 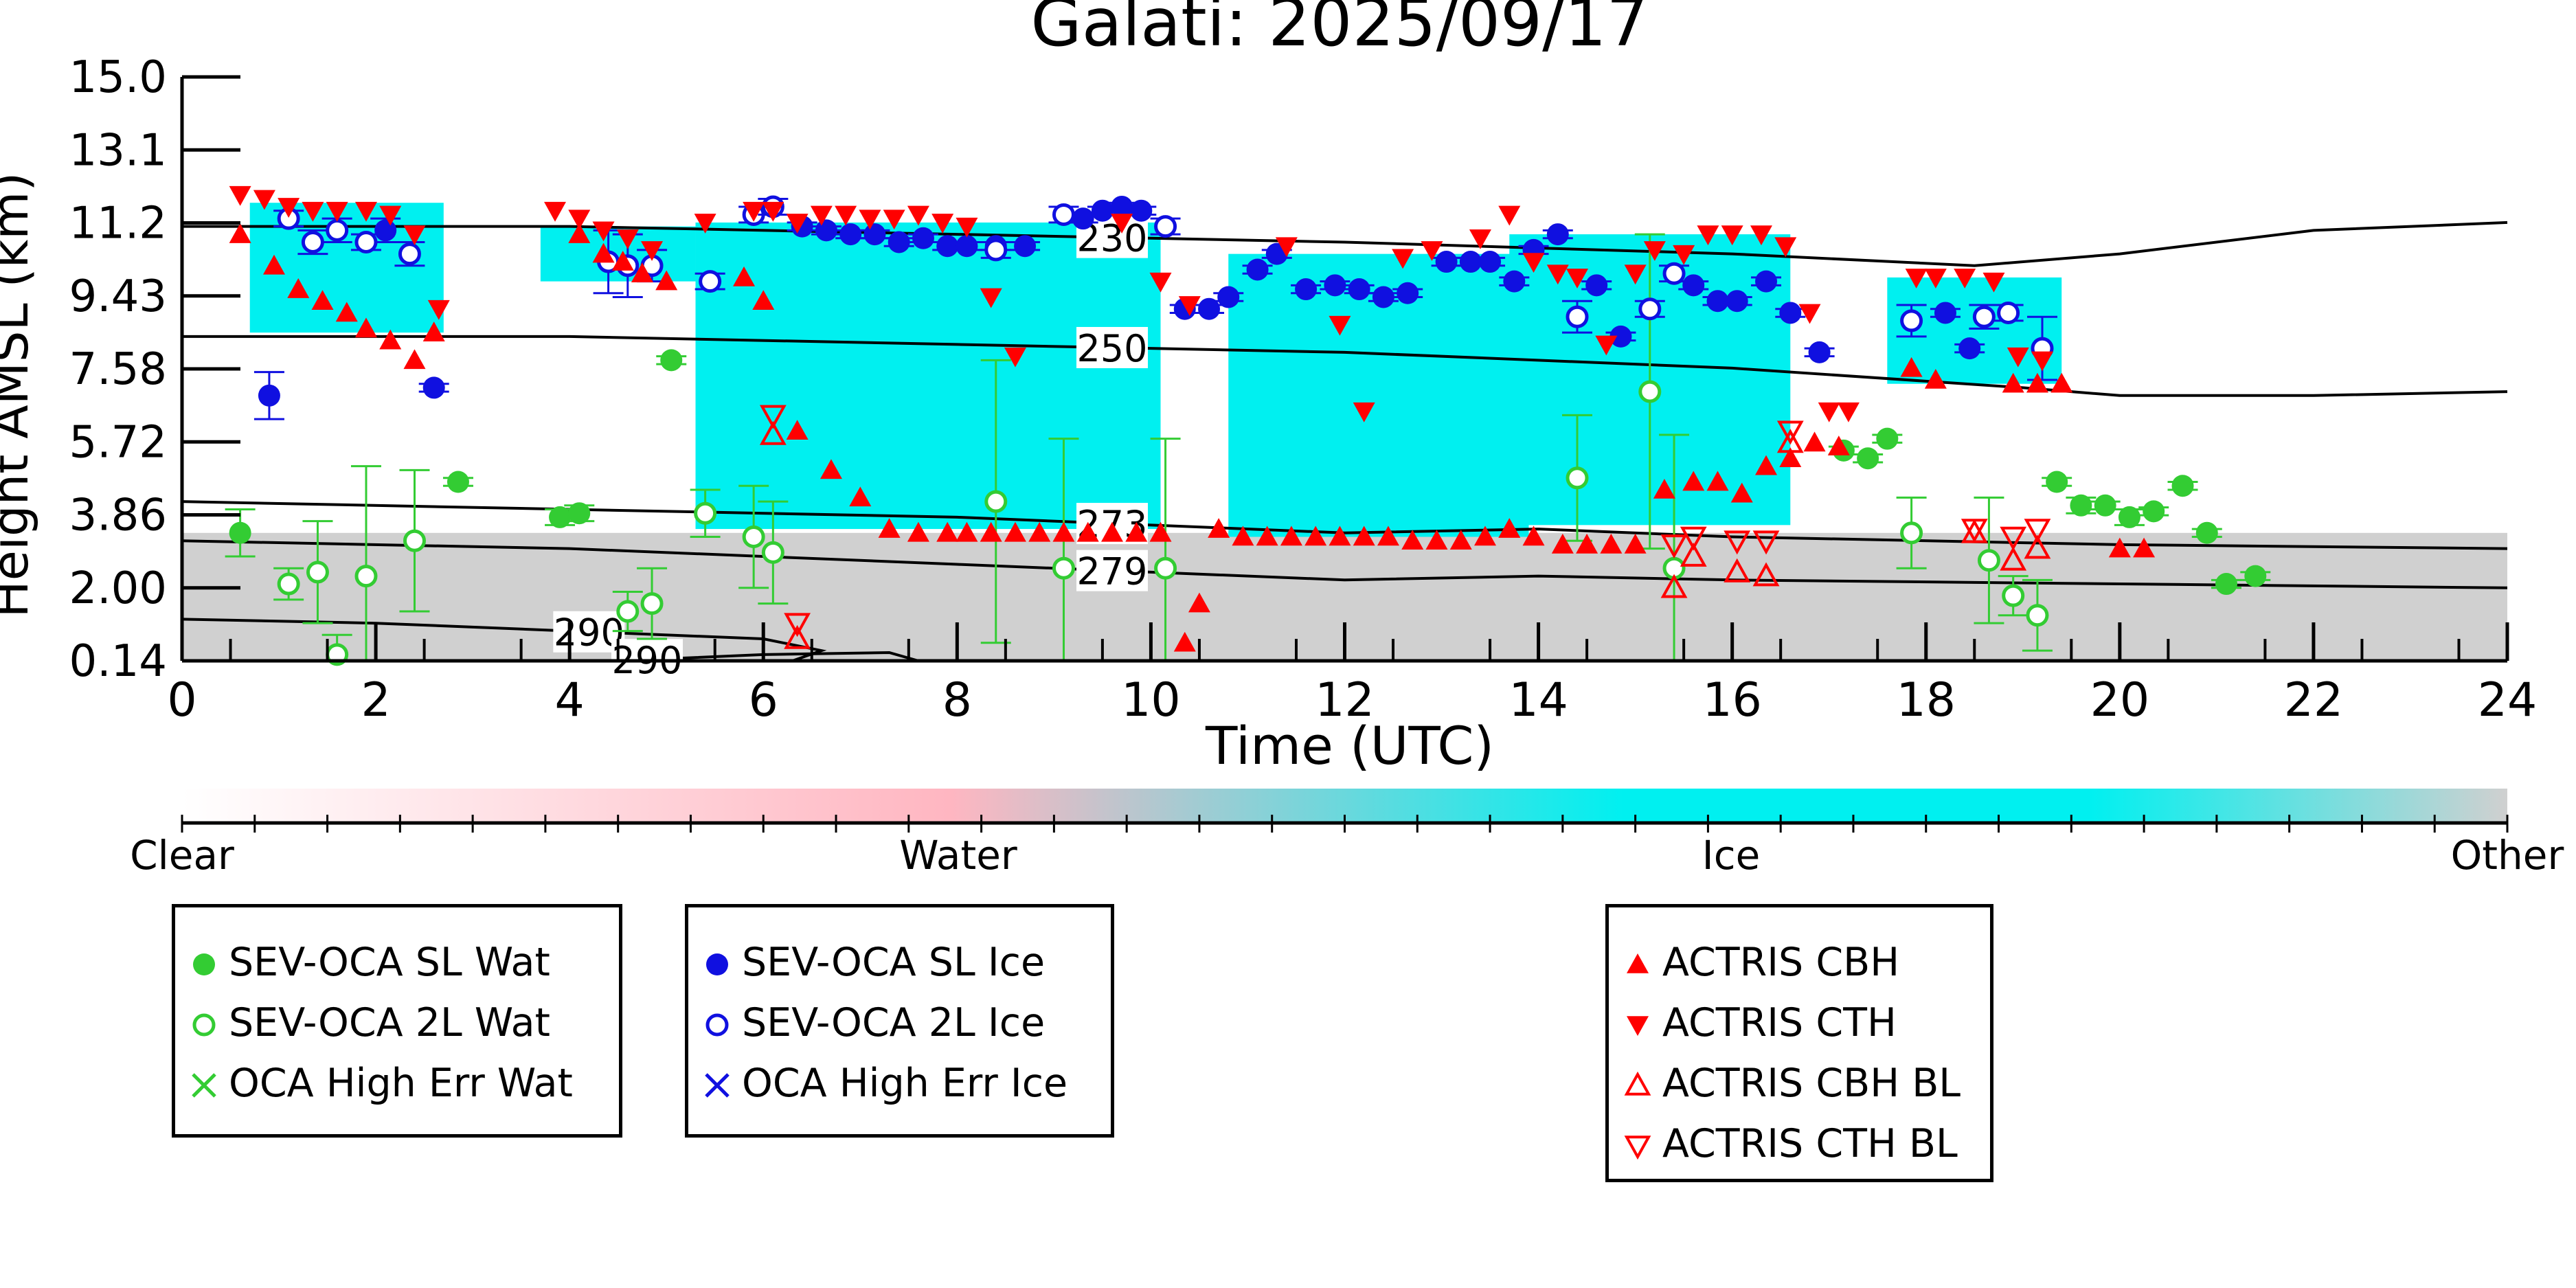 What do you see at coordinates (182, 855) in the screenshot?
I see `colorbar-label: Clear` at bounding box center [182, 855].